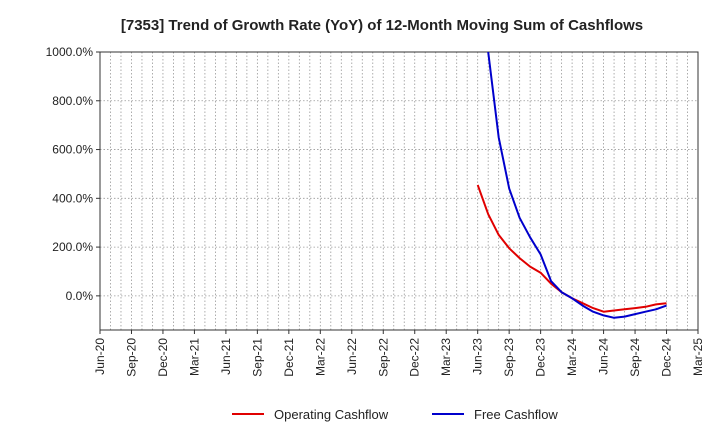  Describe the element at coordinates (509, 357) in the screenshot. I see `x-tick-label: Sep-23` at that location.